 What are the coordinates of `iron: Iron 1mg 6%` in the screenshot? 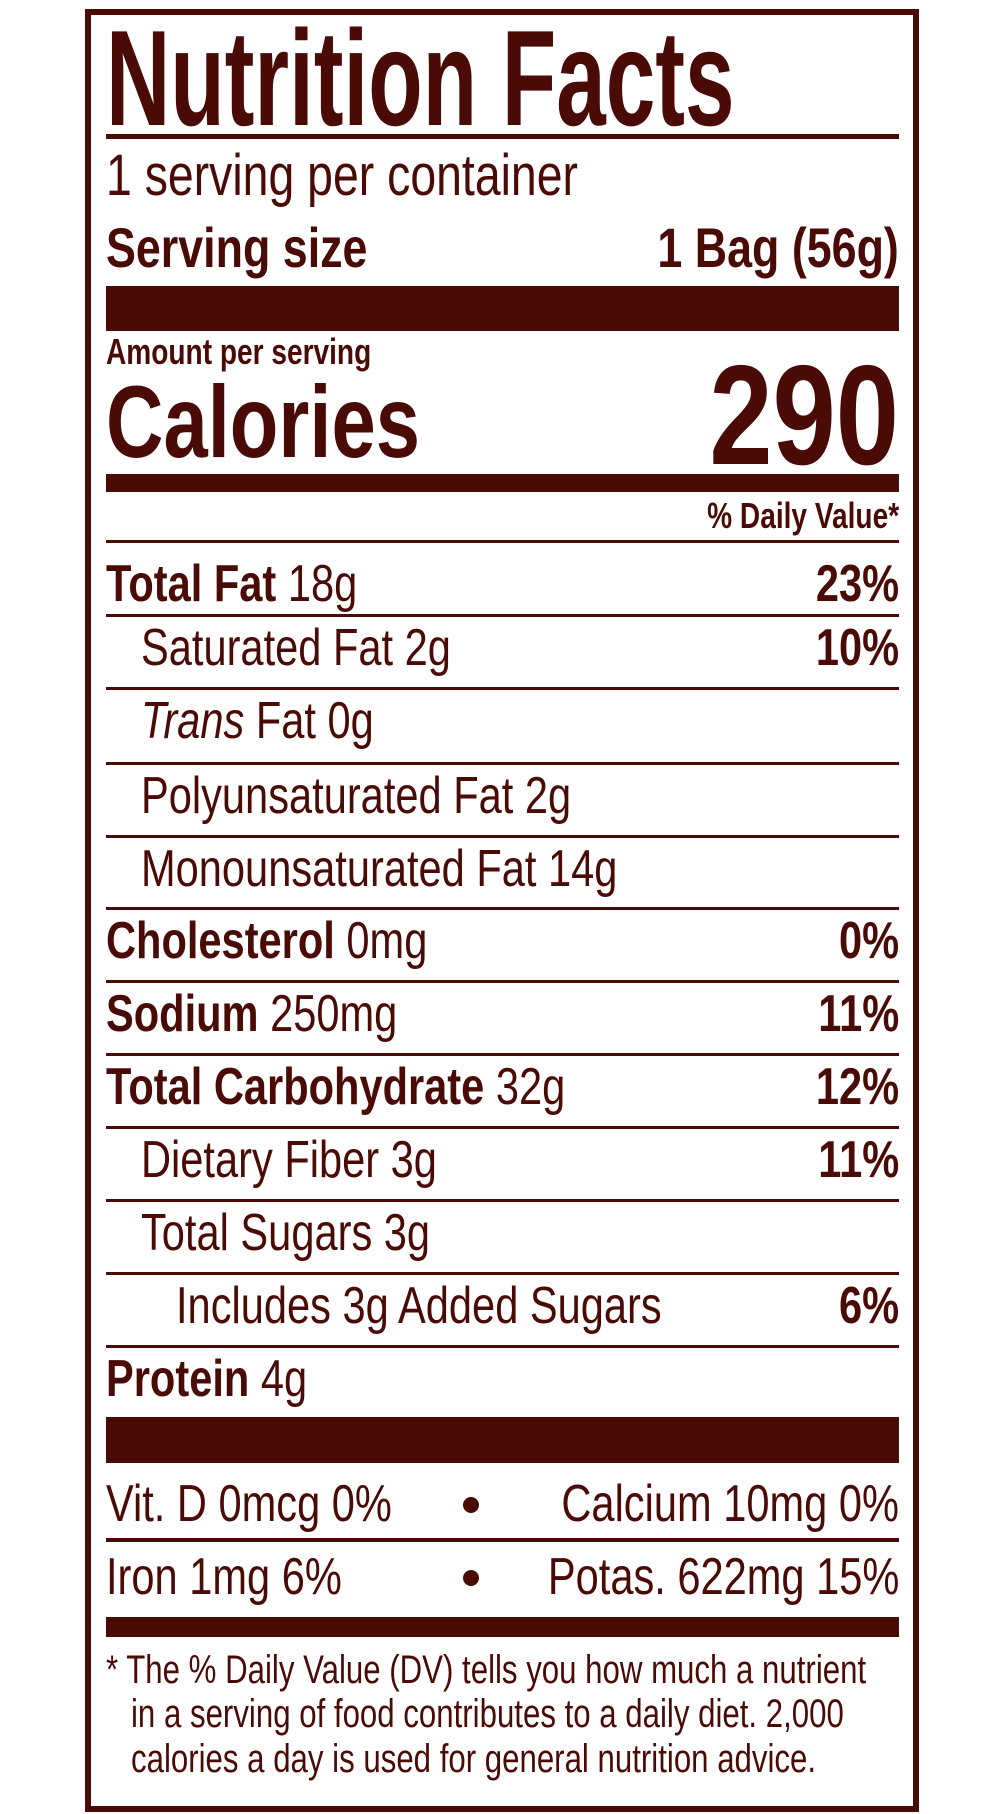 It's located at (224, 1577).